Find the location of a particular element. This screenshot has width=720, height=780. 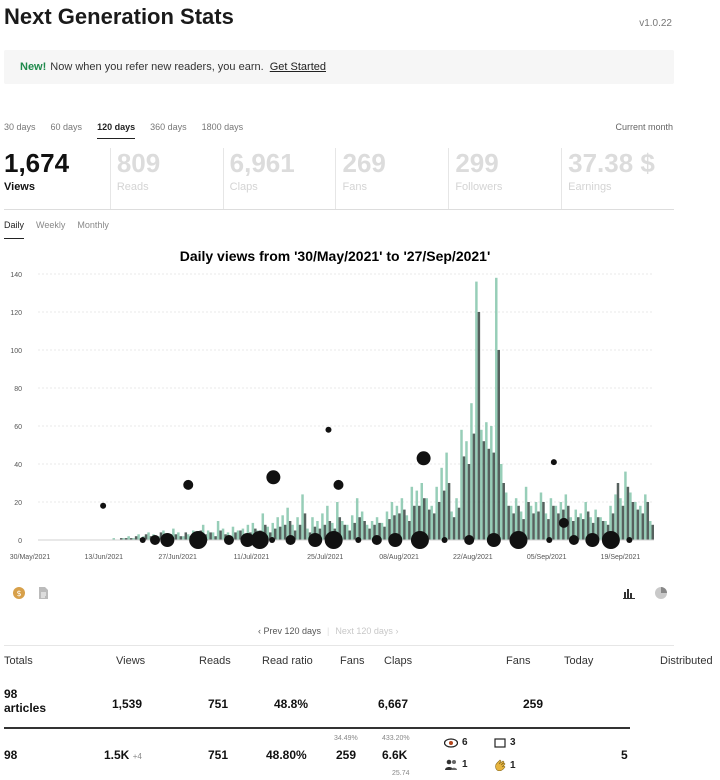

stat-claps: 6,961 Claps is located at coordinates (279, 178).